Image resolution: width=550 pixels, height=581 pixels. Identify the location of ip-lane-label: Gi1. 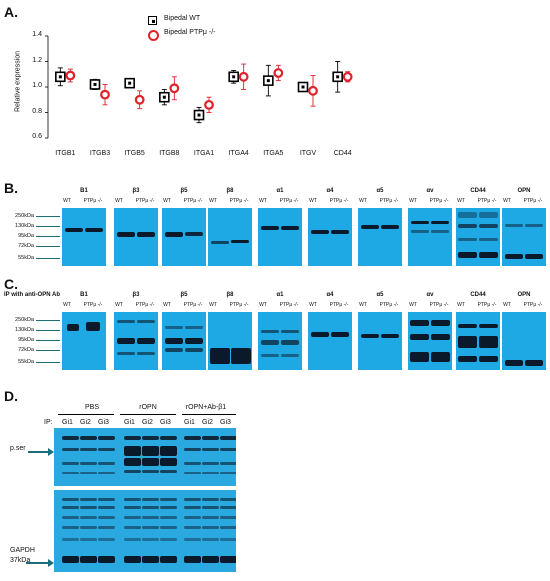
(129, 422).